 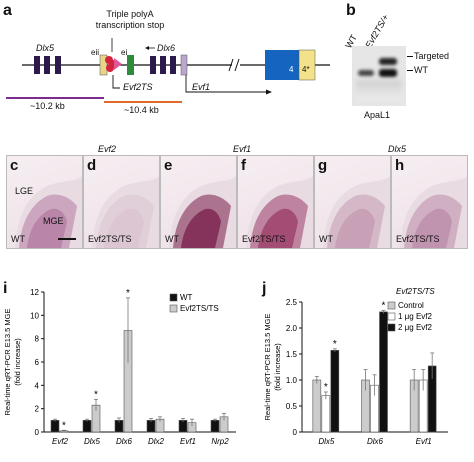 What do you see at coordinates (366, 73) in the screenshot?
I see `wt-lane-band` at bounding box center [366, 73].